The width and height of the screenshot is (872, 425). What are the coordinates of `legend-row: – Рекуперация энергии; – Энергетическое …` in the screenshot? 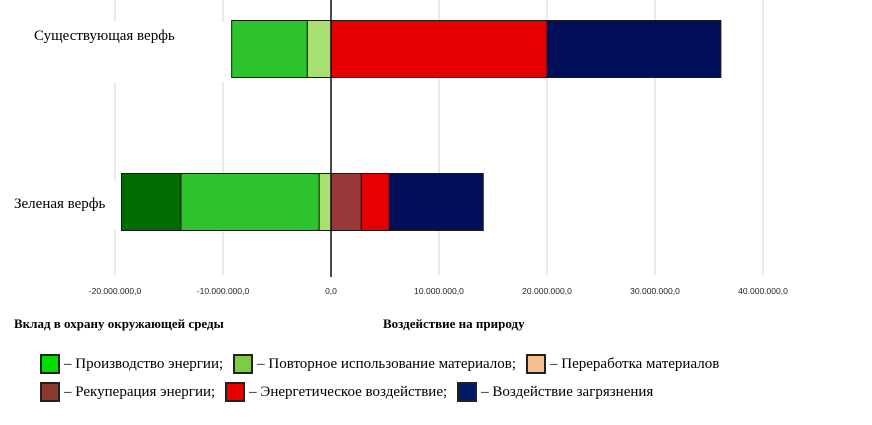 It's located at (455, 392).